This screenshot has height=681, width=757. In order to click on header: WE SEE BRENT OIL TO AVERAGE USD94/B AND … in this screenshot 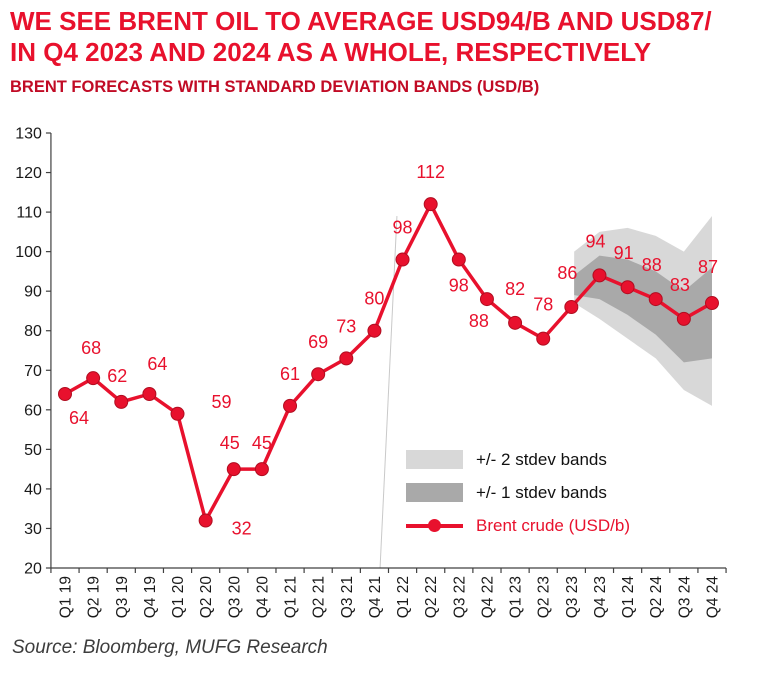, I will do `click(378, 48)`.